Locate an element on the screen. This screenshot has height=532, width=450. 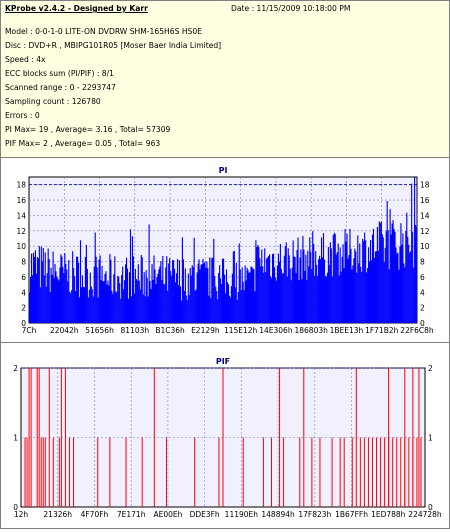
pif-x-tick-label: 17F823h is located at coordinates (314, 514).